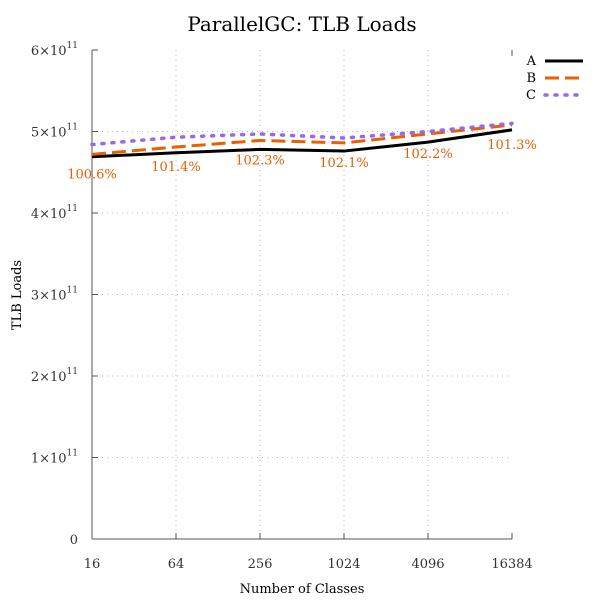  Describe the element at coordinates (343, 564) in the screenshot. I see `x-tick-label: 1024` at that location.